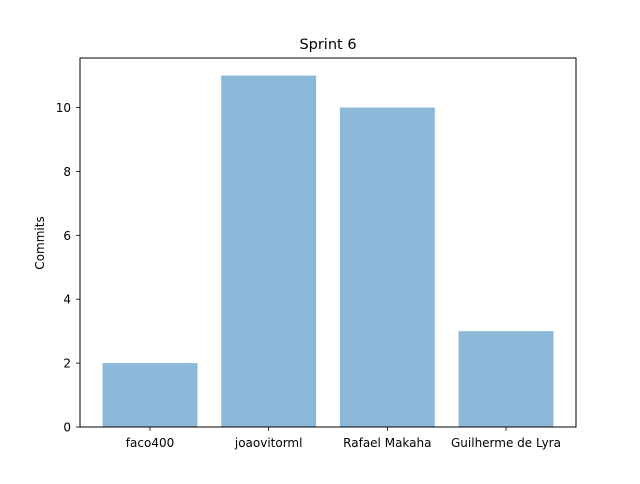 Image resolution: width=640 pixels, height=484 pixels. What do you see at coordinates (63, 108) in the screenshot?
I see `y-tick-label: 10` at bounding box center [63, 108].